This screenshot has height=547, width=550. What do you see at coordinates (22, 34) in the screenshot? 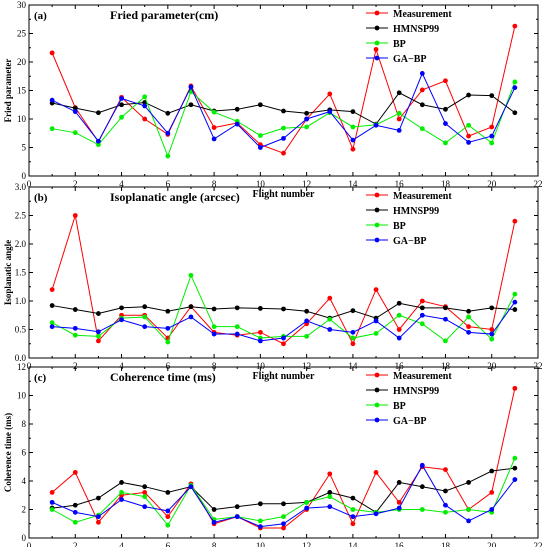
I see `y-tick-label: 25` at bounding box center [22, 34].